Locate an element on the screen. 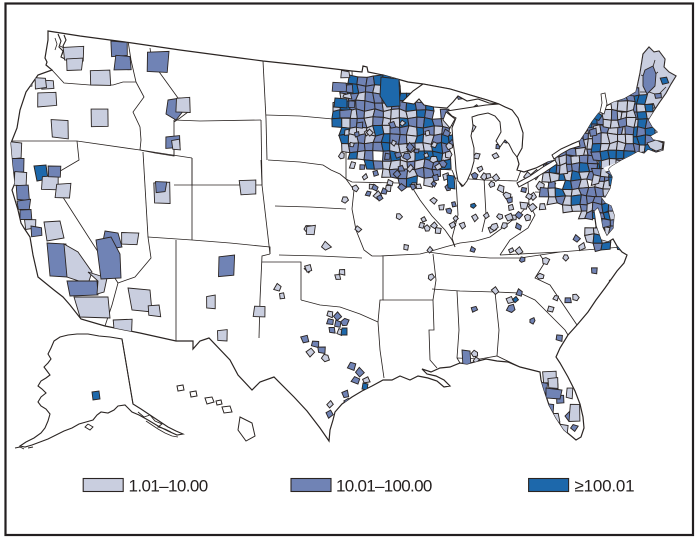 Image resolution: width=699 pixels, height=544 pixels. svg-text: ≥100.01 is located at coordinates (605, 486).